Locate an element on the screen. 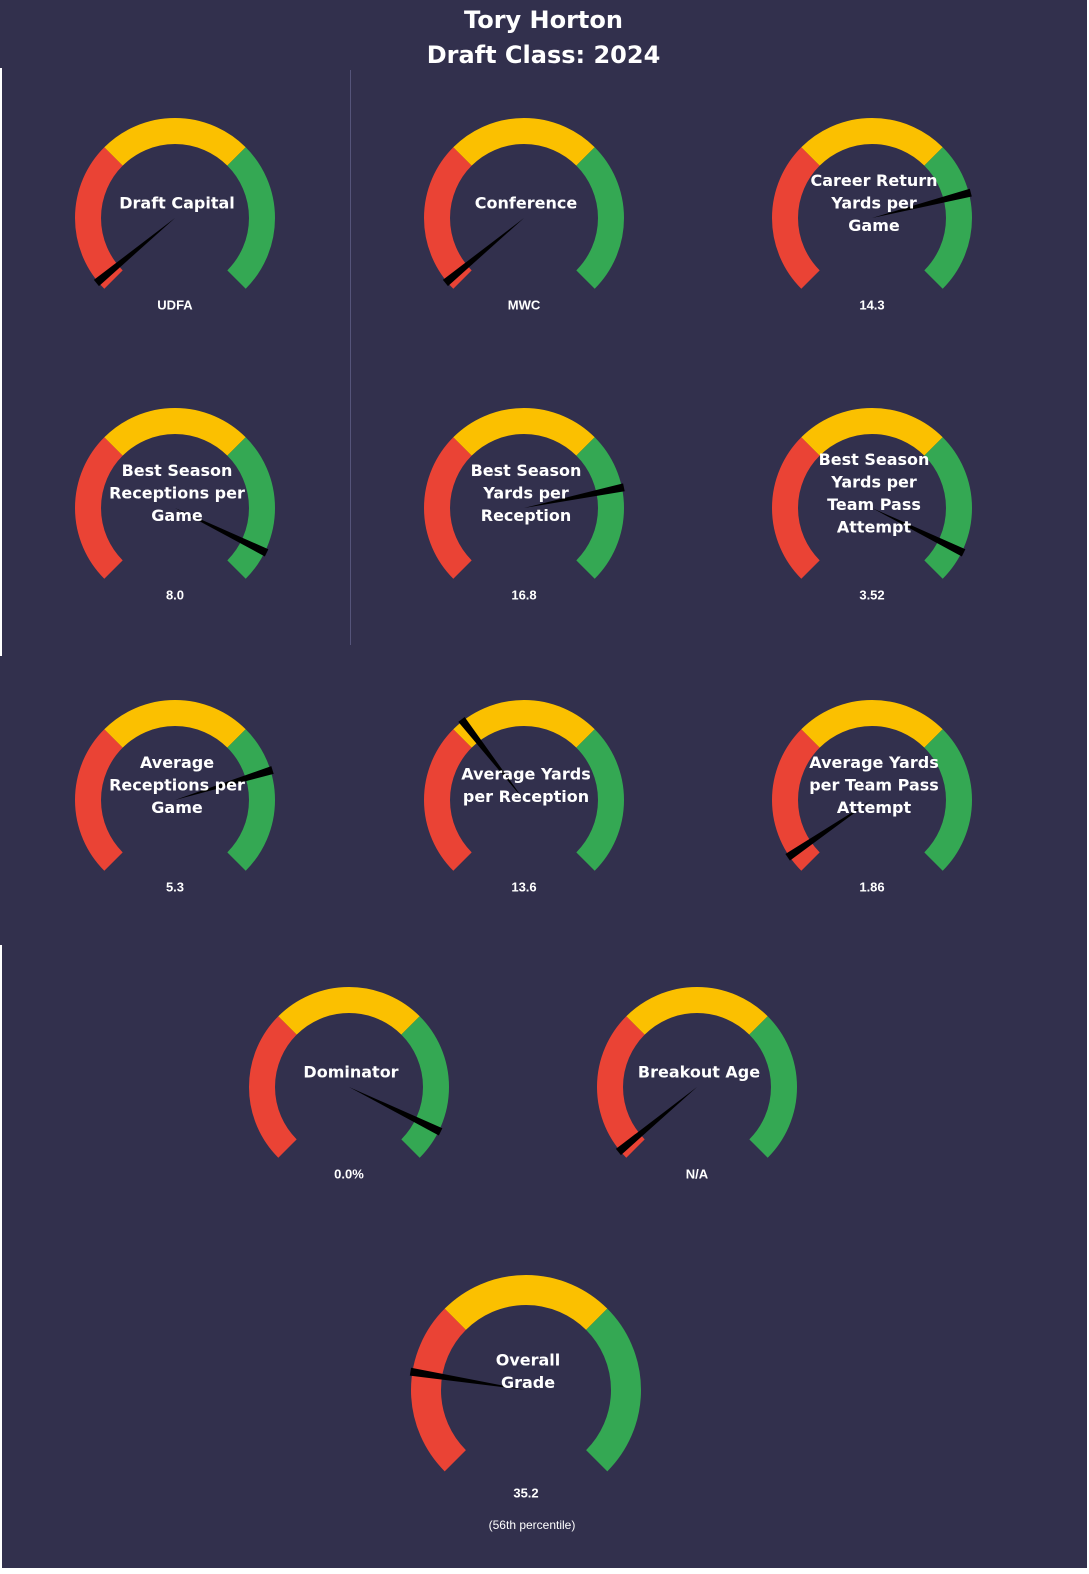 The image size is (1089, 1574). gauge-value: 0.0% is located at coordinates (349, 1173).